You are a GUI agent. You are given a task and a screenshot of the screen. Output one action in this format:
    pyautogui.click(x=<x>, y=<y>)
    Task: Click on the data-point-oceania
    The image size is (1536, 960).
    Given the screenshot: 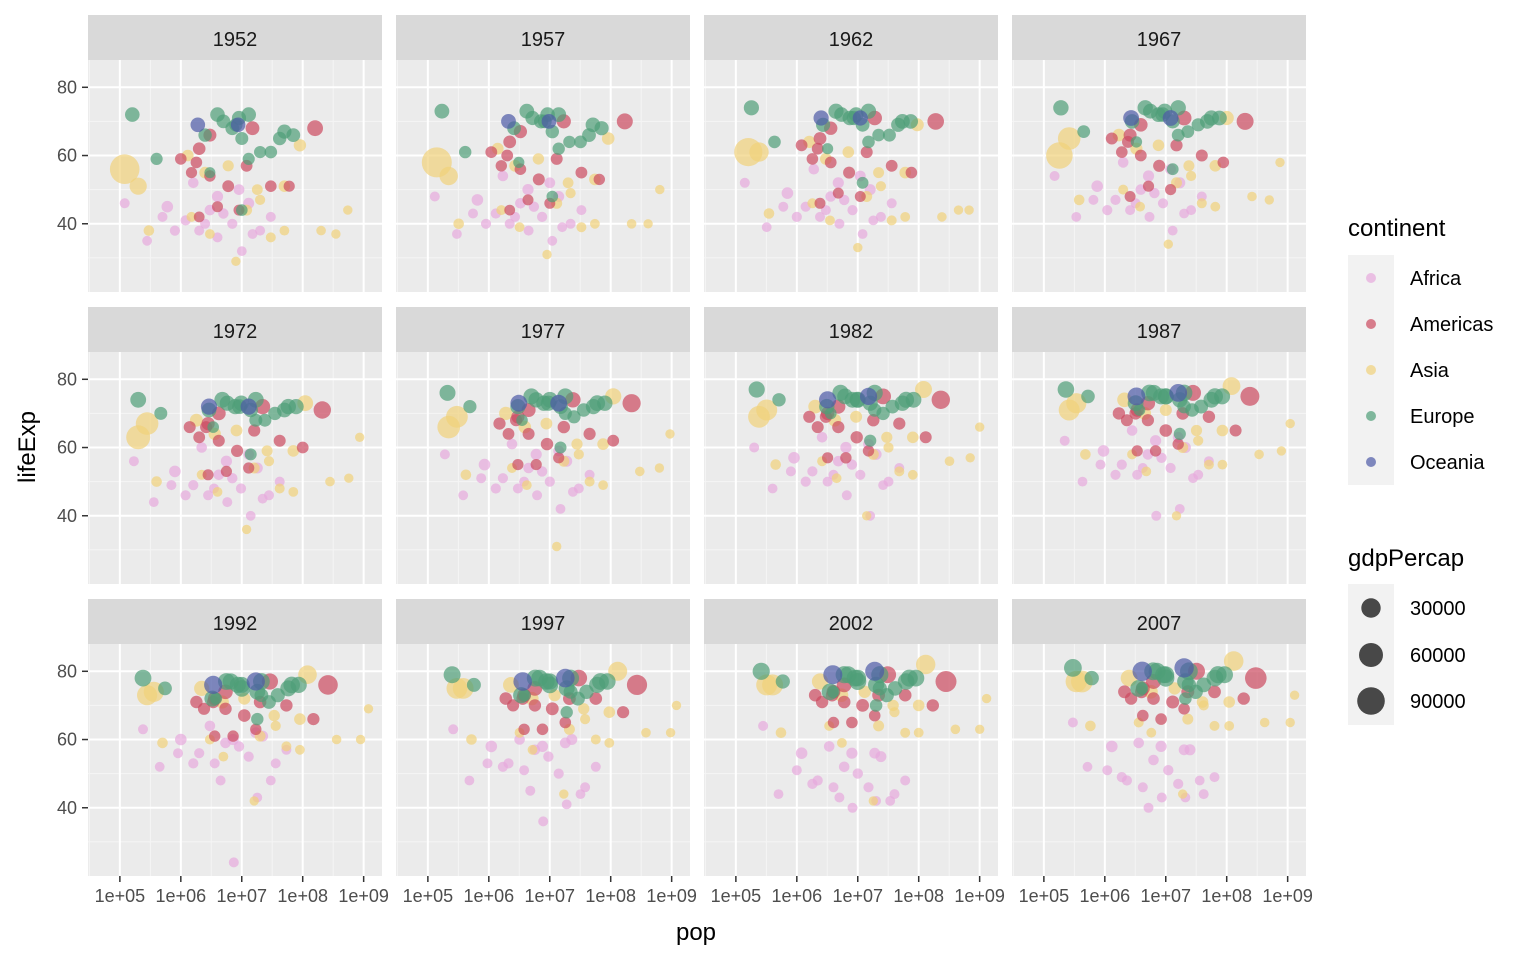 What is the action you would take?
    pyautogui.click(x=209, y=406)
    